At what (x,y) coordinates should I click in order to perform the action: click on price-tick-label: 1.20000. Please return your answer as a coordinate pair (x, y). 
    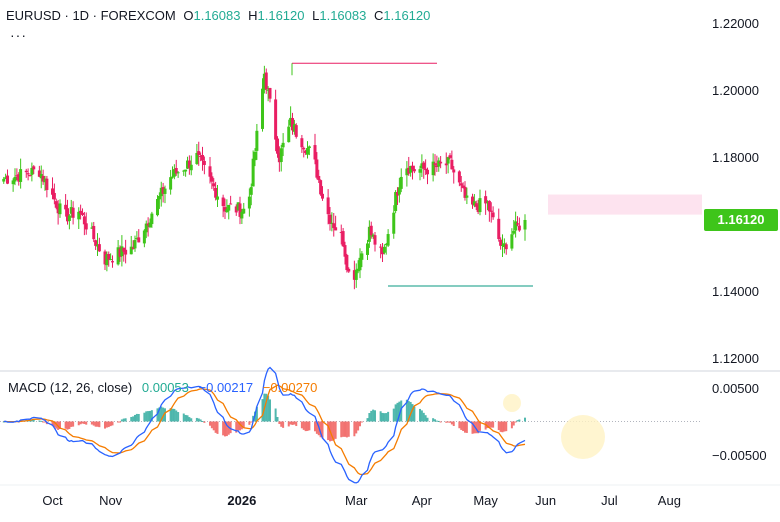
    Looking at the image, I should click on (735, 90).